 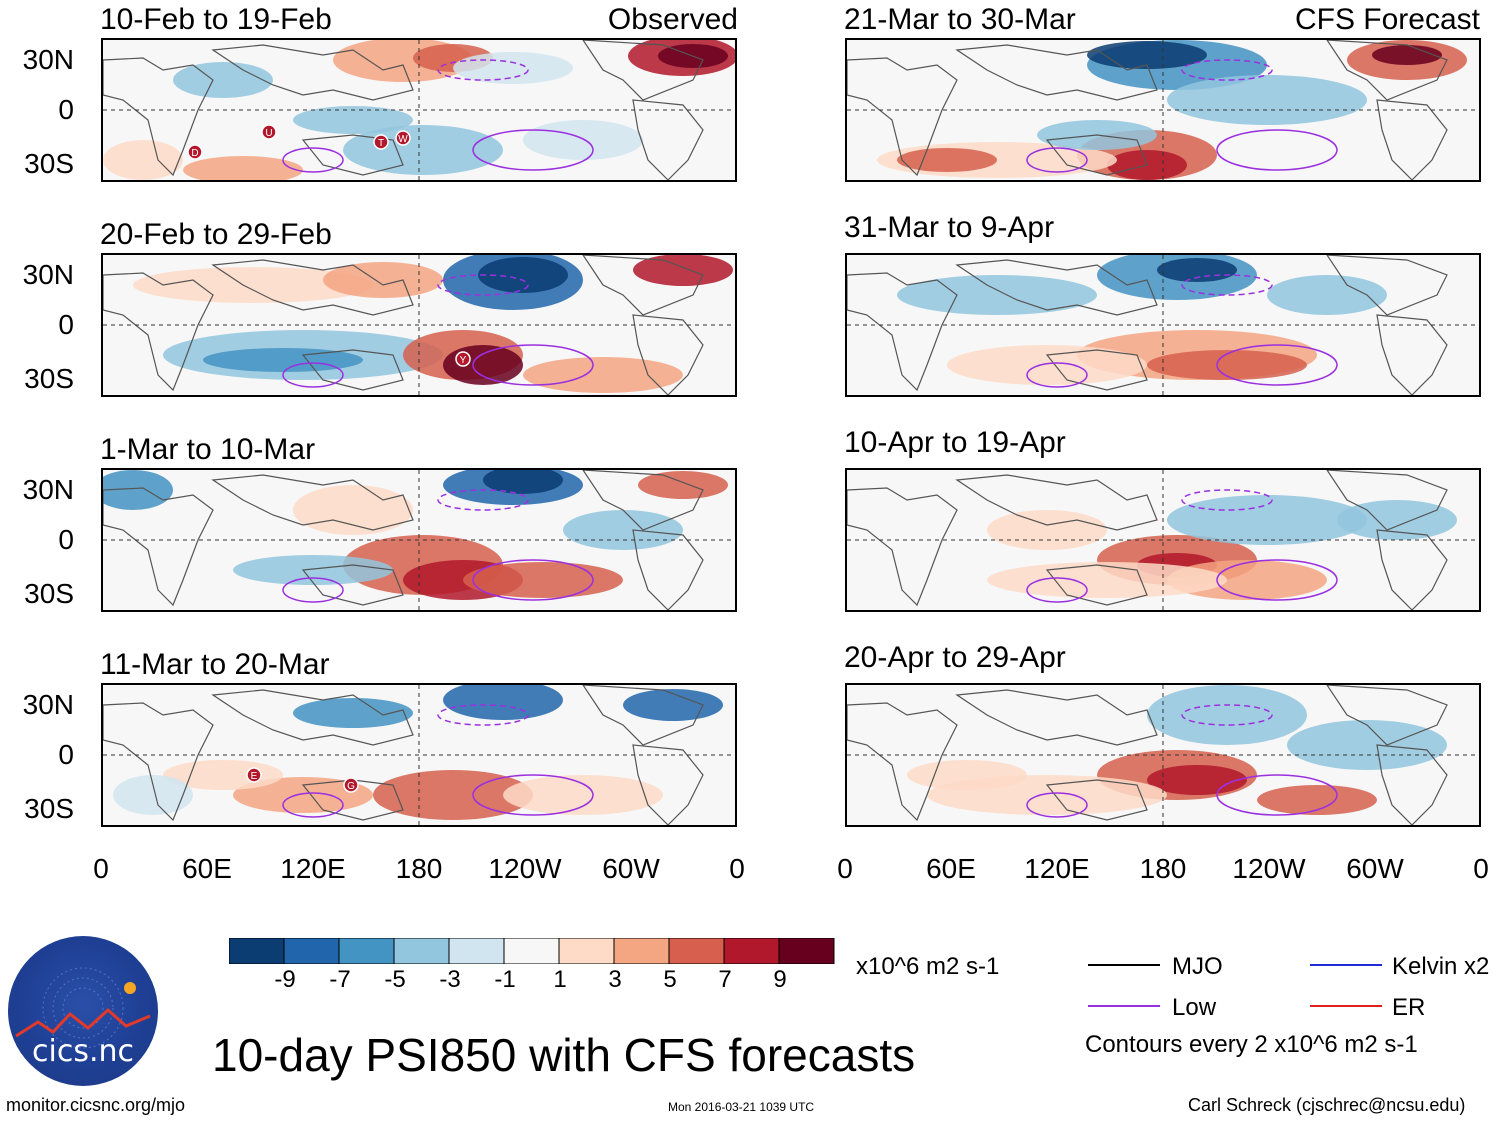 I want to click on legend-line-kelvin, so click(x=1346, y=965).